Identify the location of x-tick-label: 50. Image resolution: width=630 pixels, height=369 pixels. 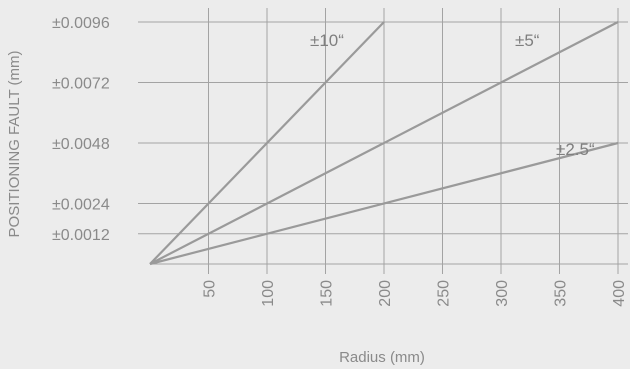
(210, 289).